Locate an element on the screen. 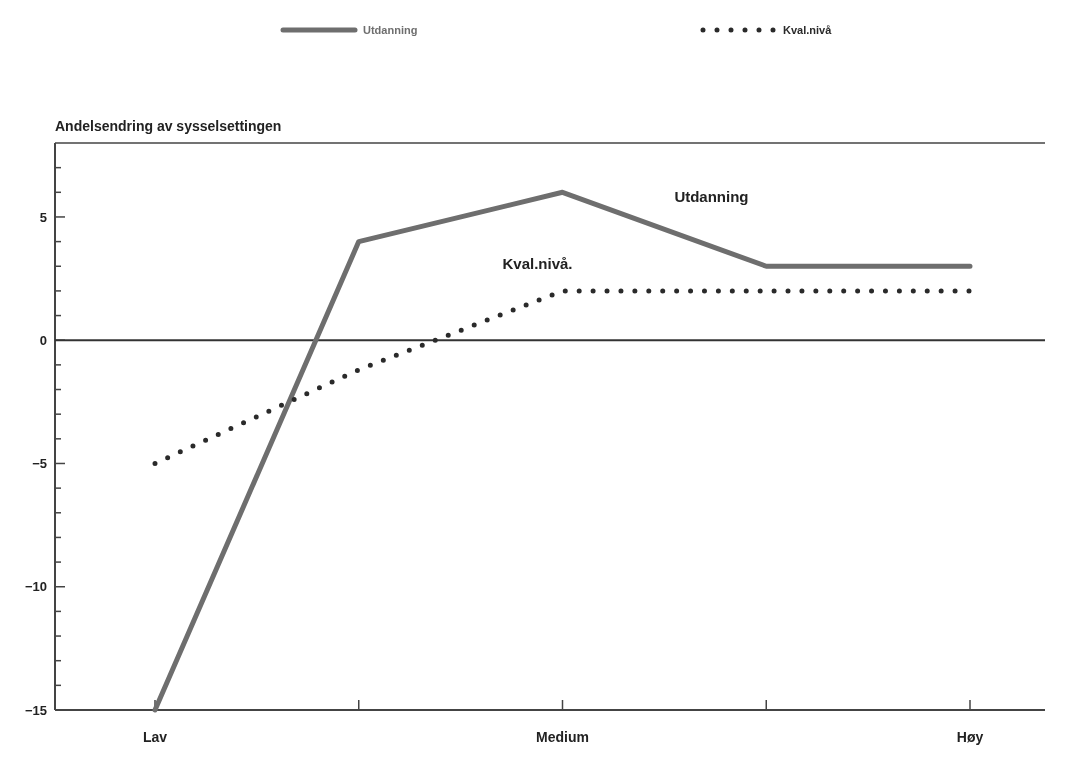 Image resolution: width=1071 pixels, height=759 pixels. y-tick-label: −15 is located at coordinates (35, 710).